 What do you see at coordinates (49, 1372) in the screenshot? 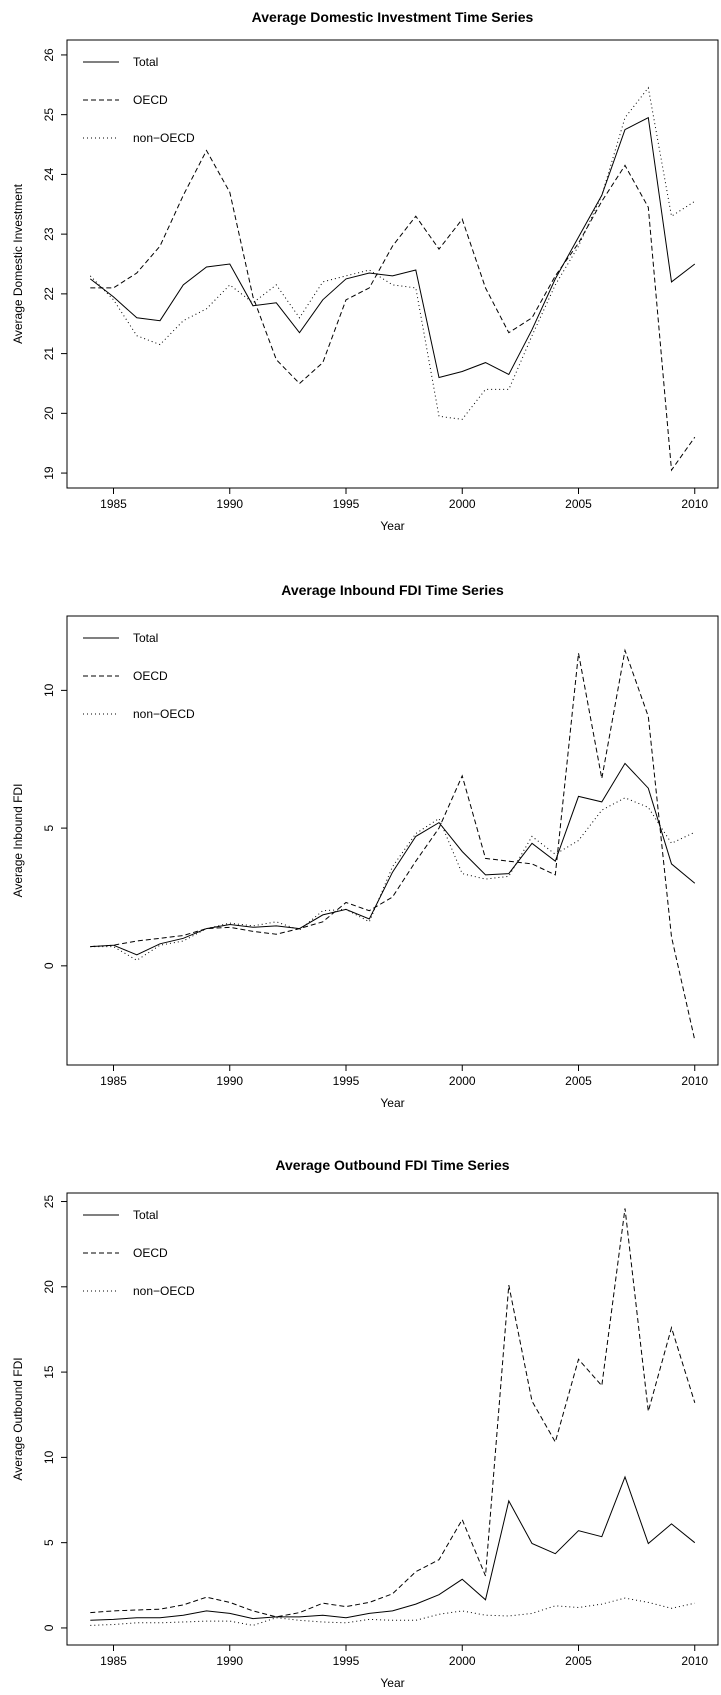
I see `y-tick-label: 15` at bounding box center [49, 1372].